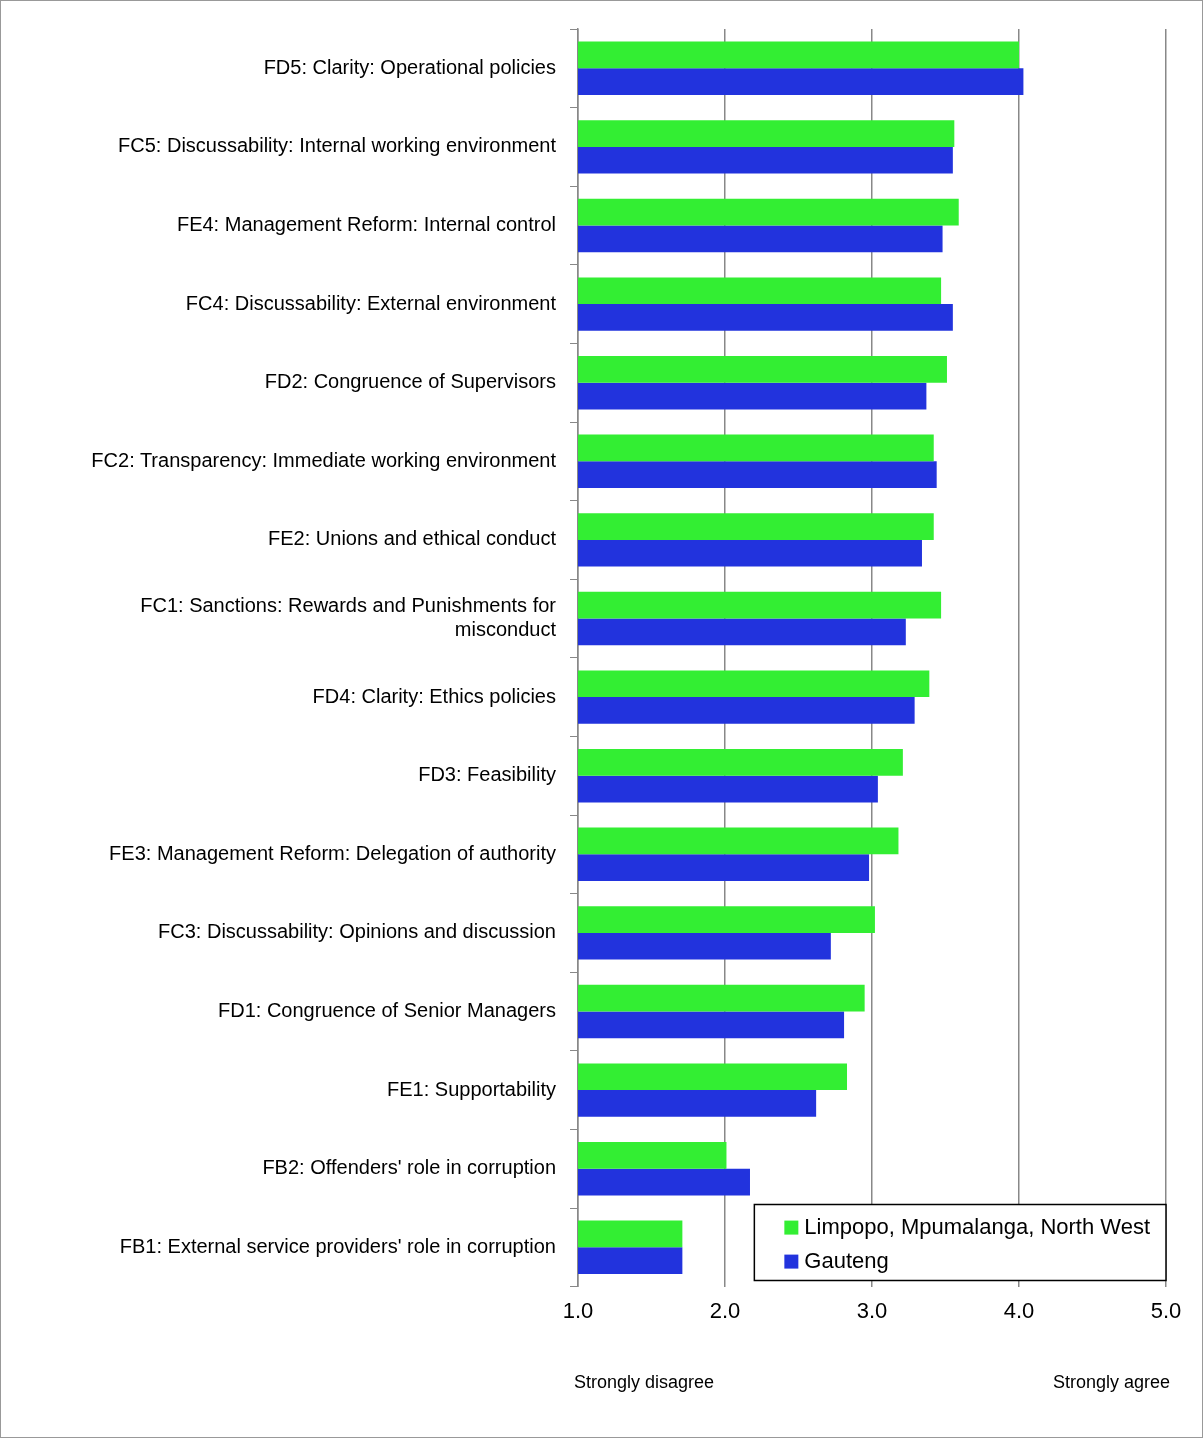 The width and height of the screenshot is (1203, 1438). What do you see at coordinates (324, 459) in the screenshot?
I see `y-tick-label: FC2: Transparency: Immediate working environment` at bounding box center [324, 459].